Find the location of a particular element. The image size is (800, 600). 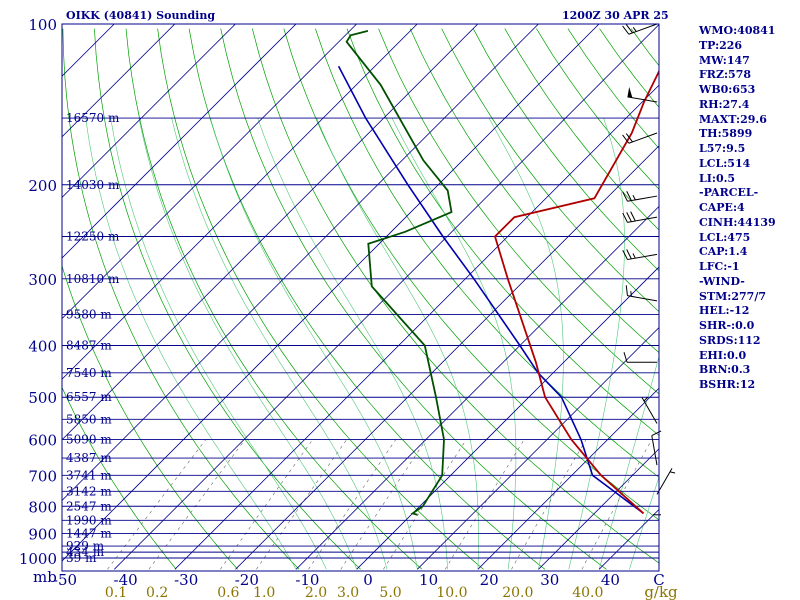

mixing-ratio-label: 0.2 is located at coordinates (157, 592).